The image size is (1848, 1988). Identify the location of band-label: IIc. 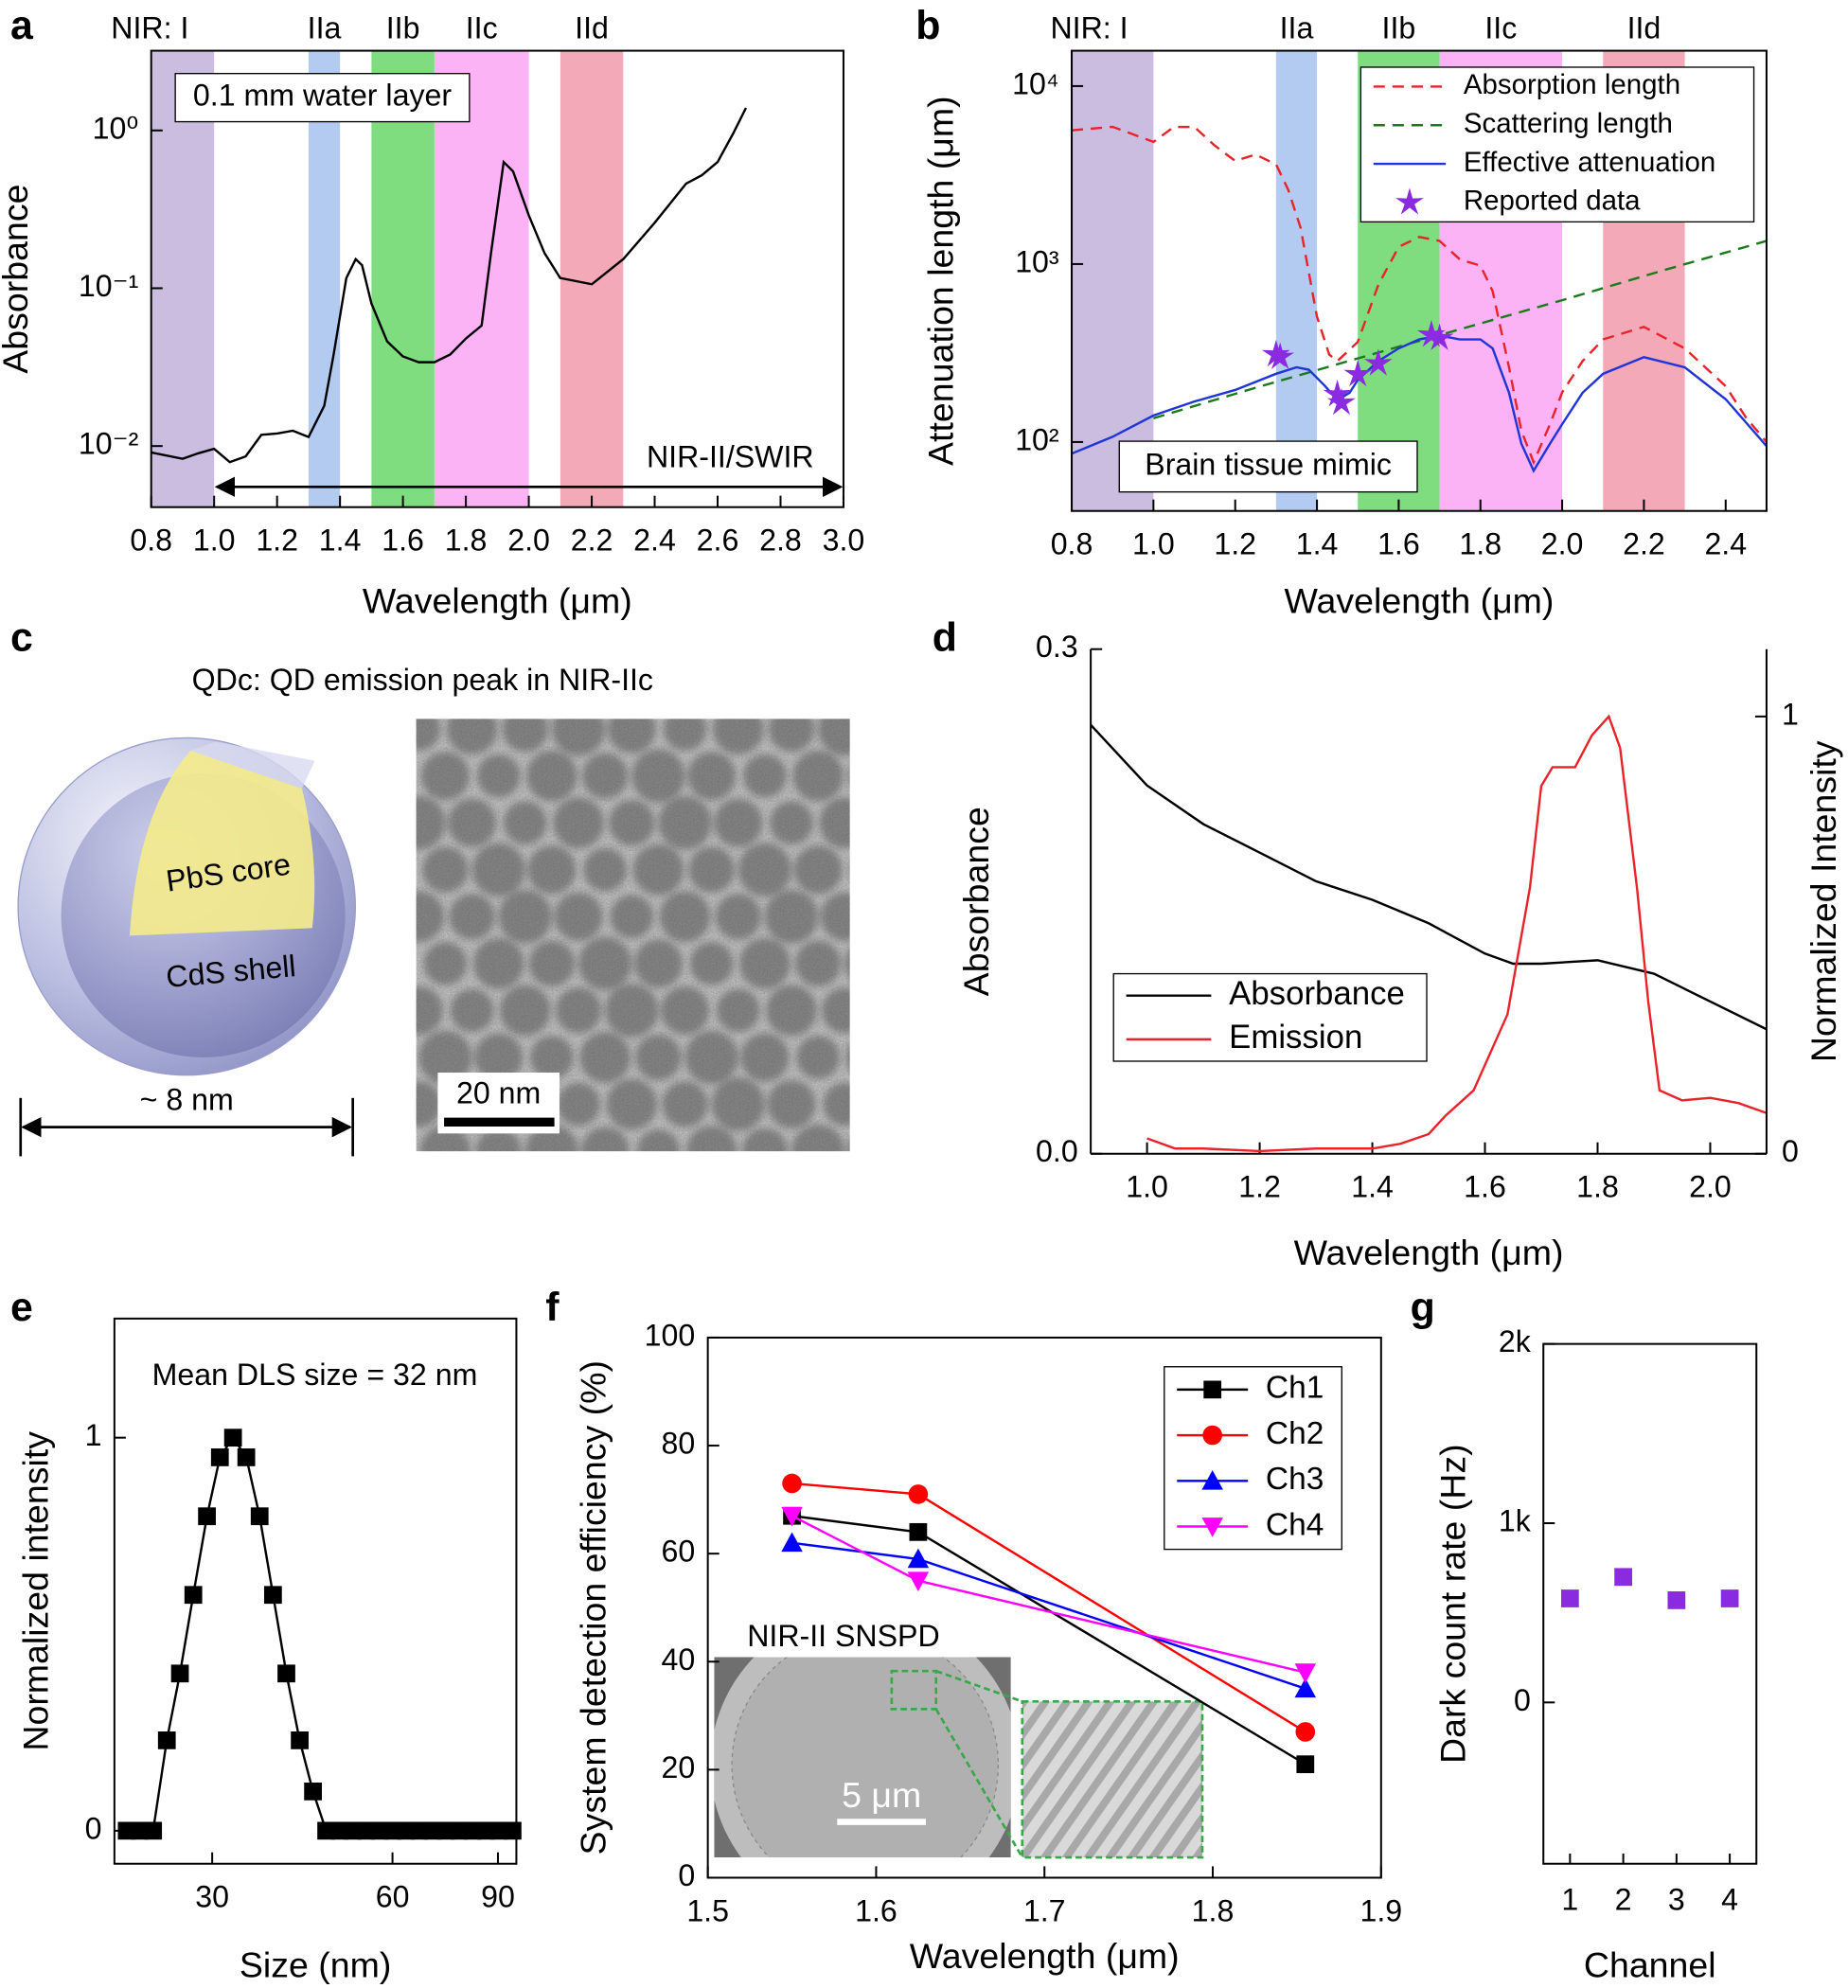
(1500, 28).